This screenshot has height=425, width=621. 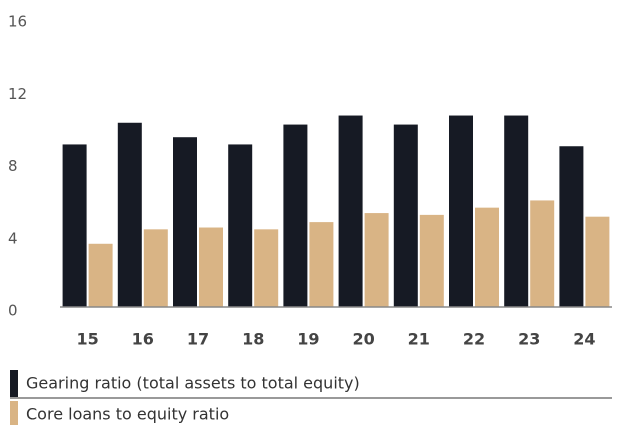 I want to click on x-tick-label: 20, so click(x=363, y=339).